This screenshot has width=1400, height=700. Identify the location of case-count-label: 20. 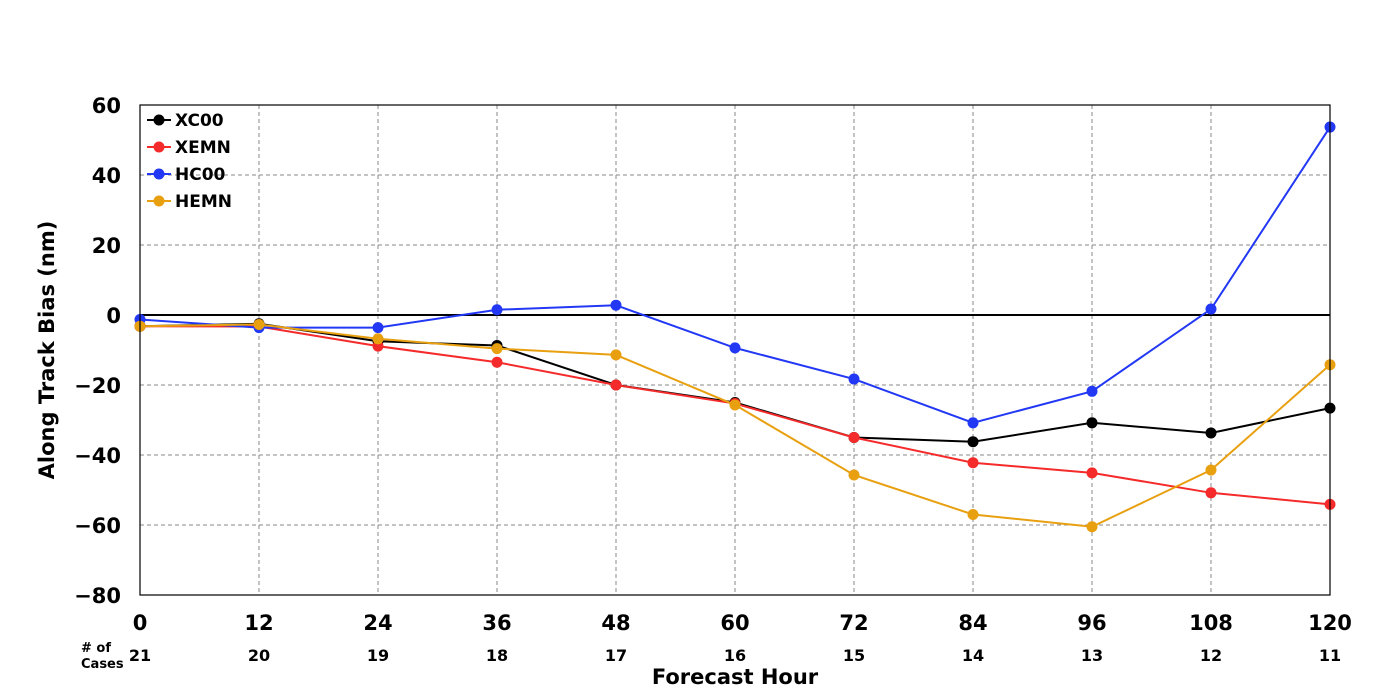
(259, 655).